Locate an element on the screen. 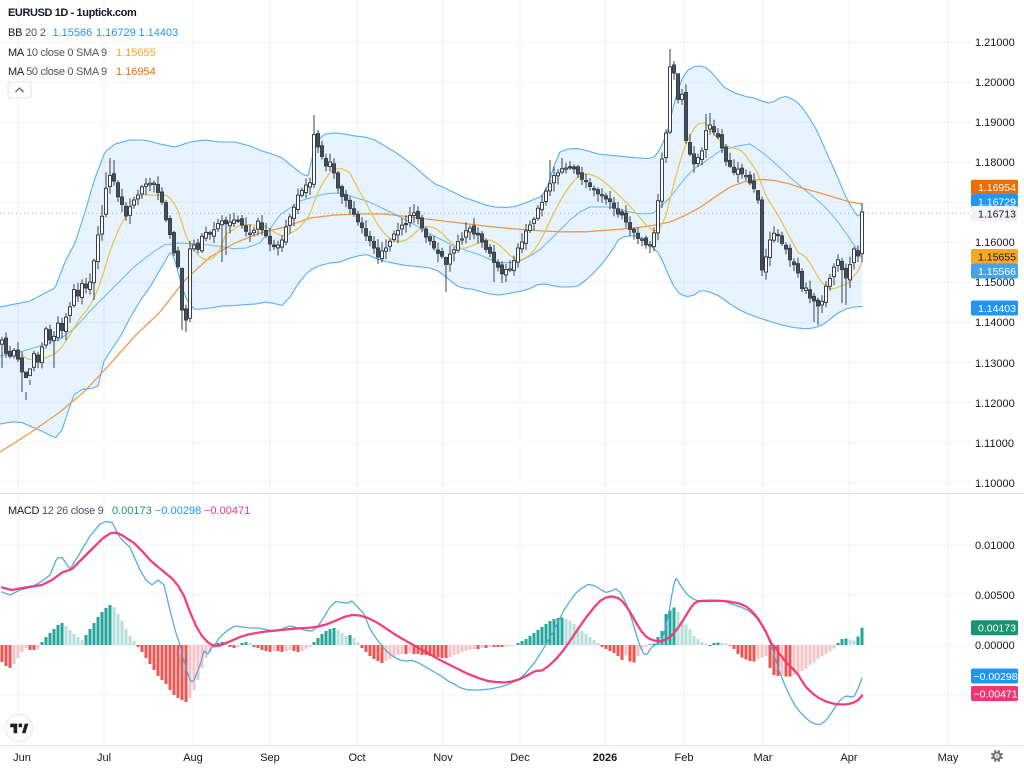  svg-text: 1.10000 is located at coordinates (995, 484).